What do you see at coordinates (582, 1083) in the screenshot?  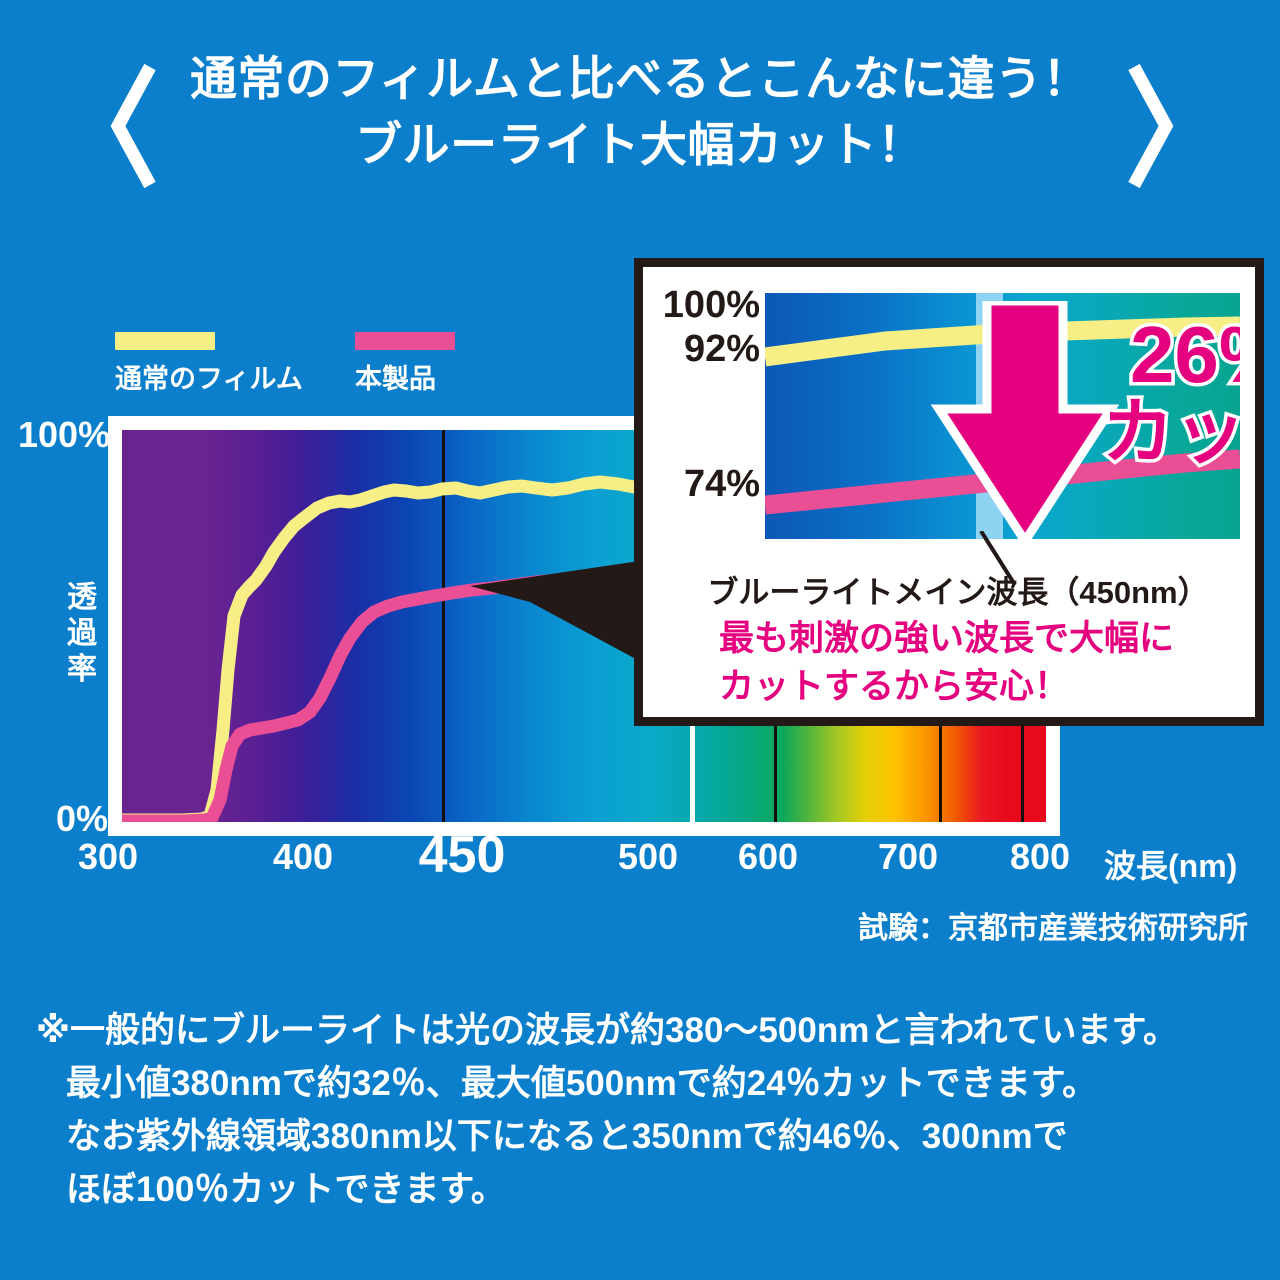 I see `footnote-line-2: 最小値380nmで約32％、最大値500nmで約24％カットできます。` at bounding box center [582, 1083].